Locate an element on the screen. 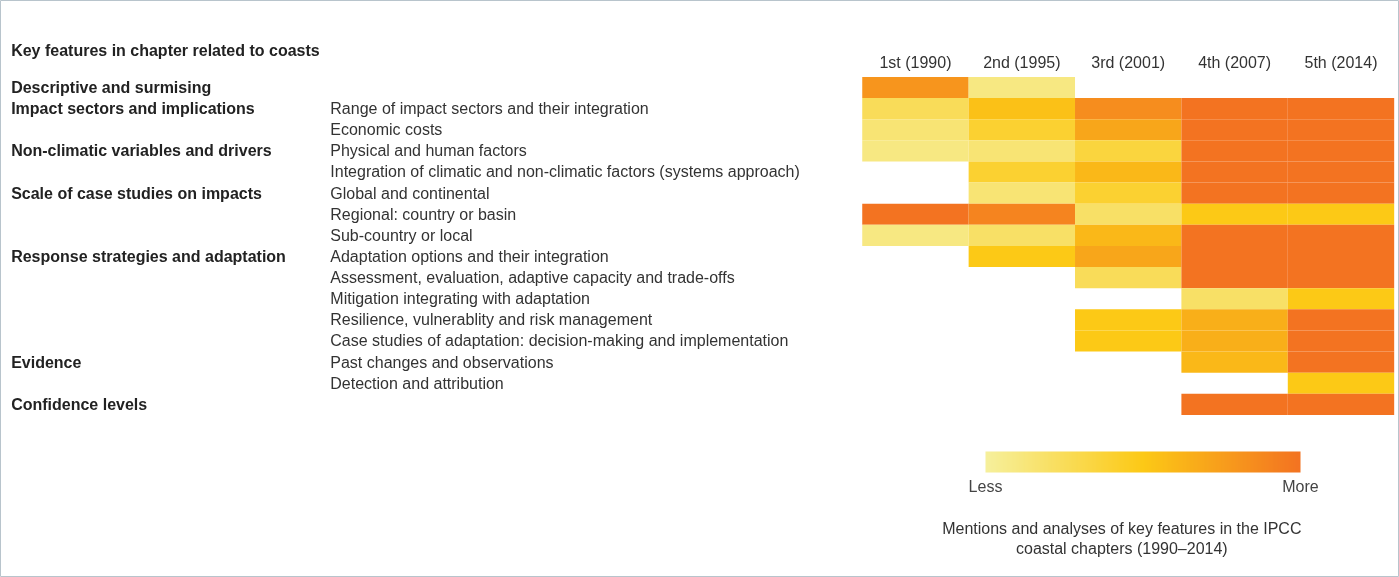 This screenshot has width=1399, height=577. y-tick-label: Physical and human factors is located at coordinates (428, 151).